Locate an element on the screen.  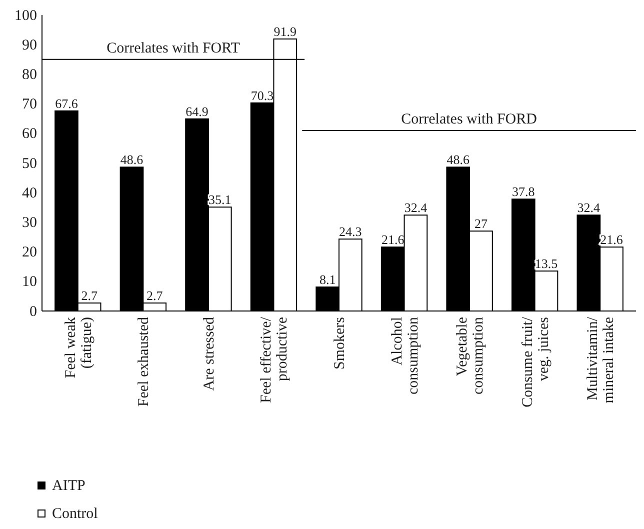
data-label: 64.9 is located at coordinates (197, 111).